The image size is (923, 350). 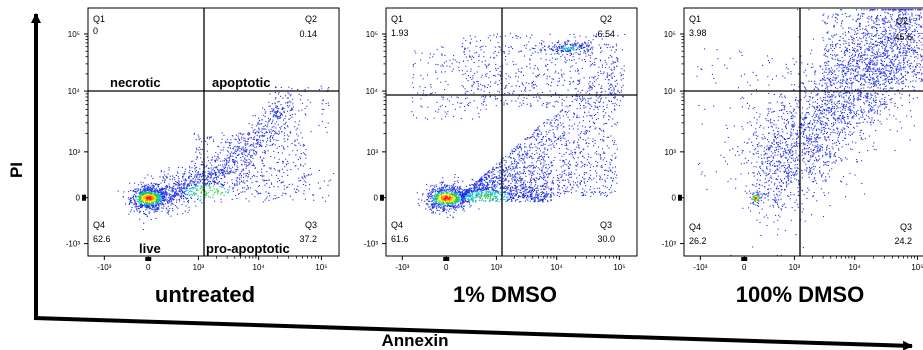 What do you see at coordinates (84, 197) in the screenshot?
I see `axis-marker` at bounding box center [84, 197].